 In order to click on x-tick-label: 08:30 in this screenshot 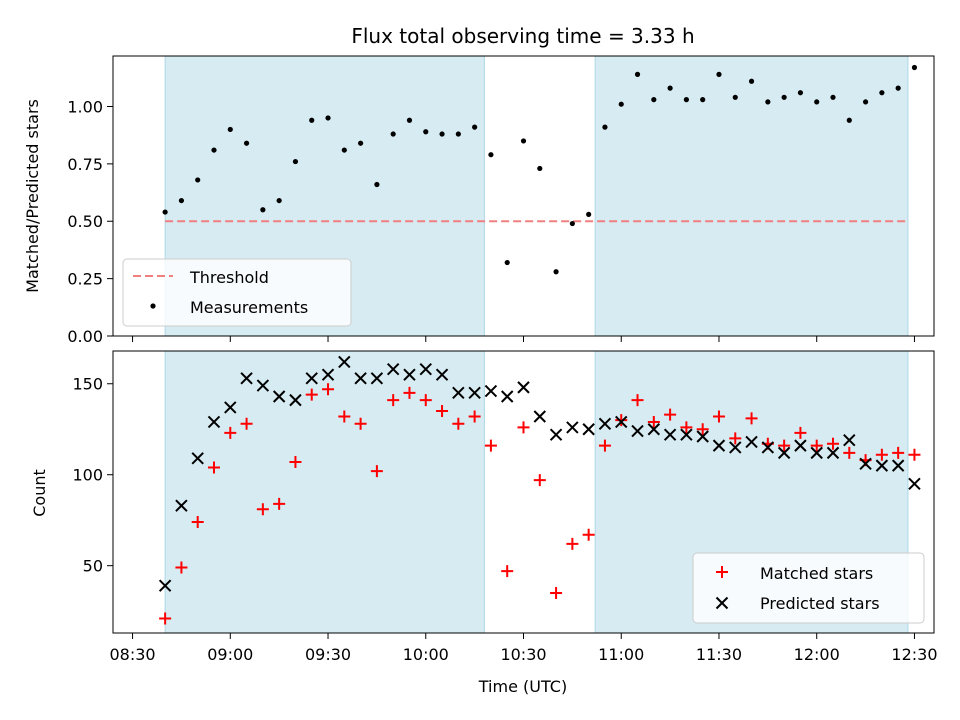, I will do `click(132, 654)`.